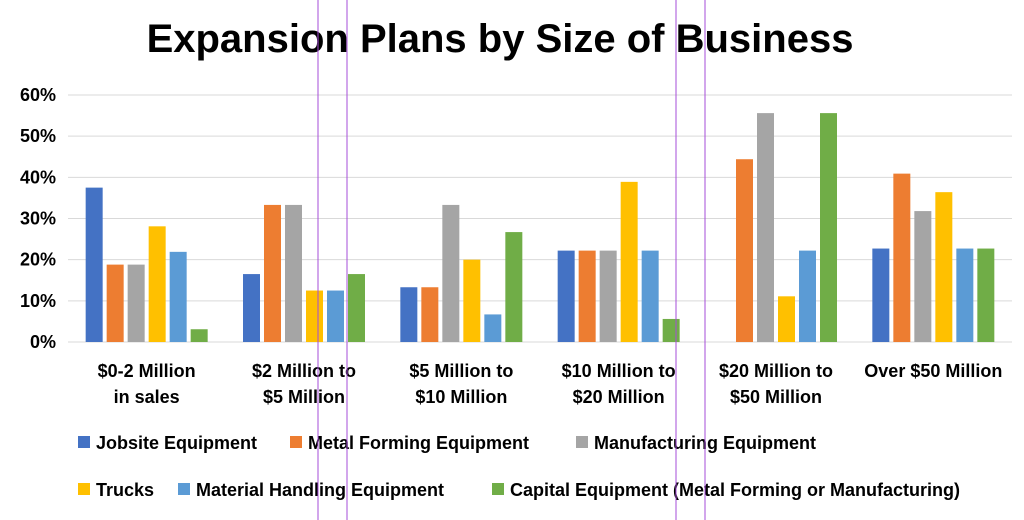 The width and height of the screenshot is (1024, 520). What do you see at coordinates (125, 490) in the screenshot?
I see `legend-label: Trucks` at bounding box center [125, 490].